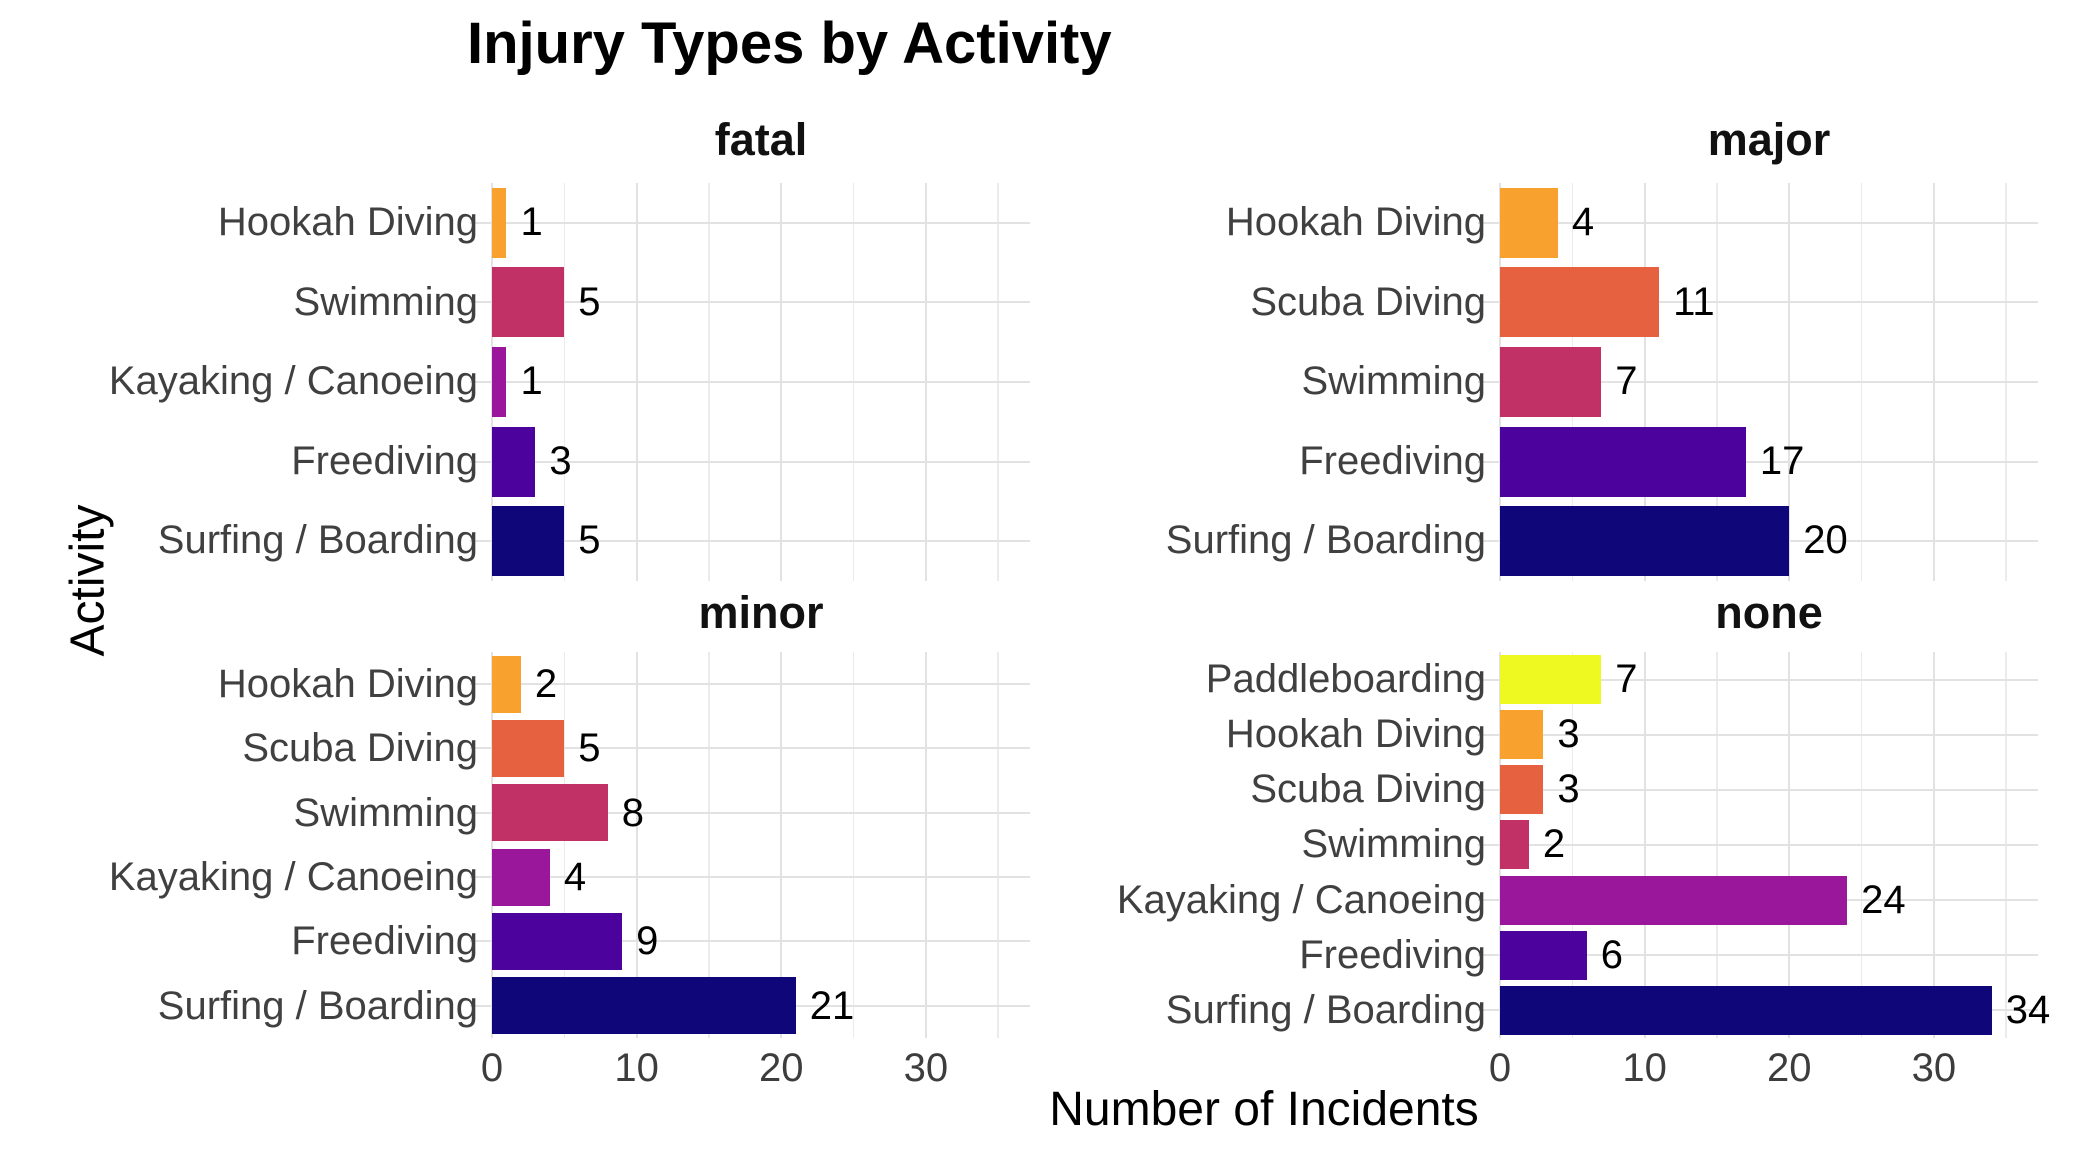 The width and height of the screenshot is (2088, 1152). I want to click on facet-title-minor: minor, so click(761, 612).